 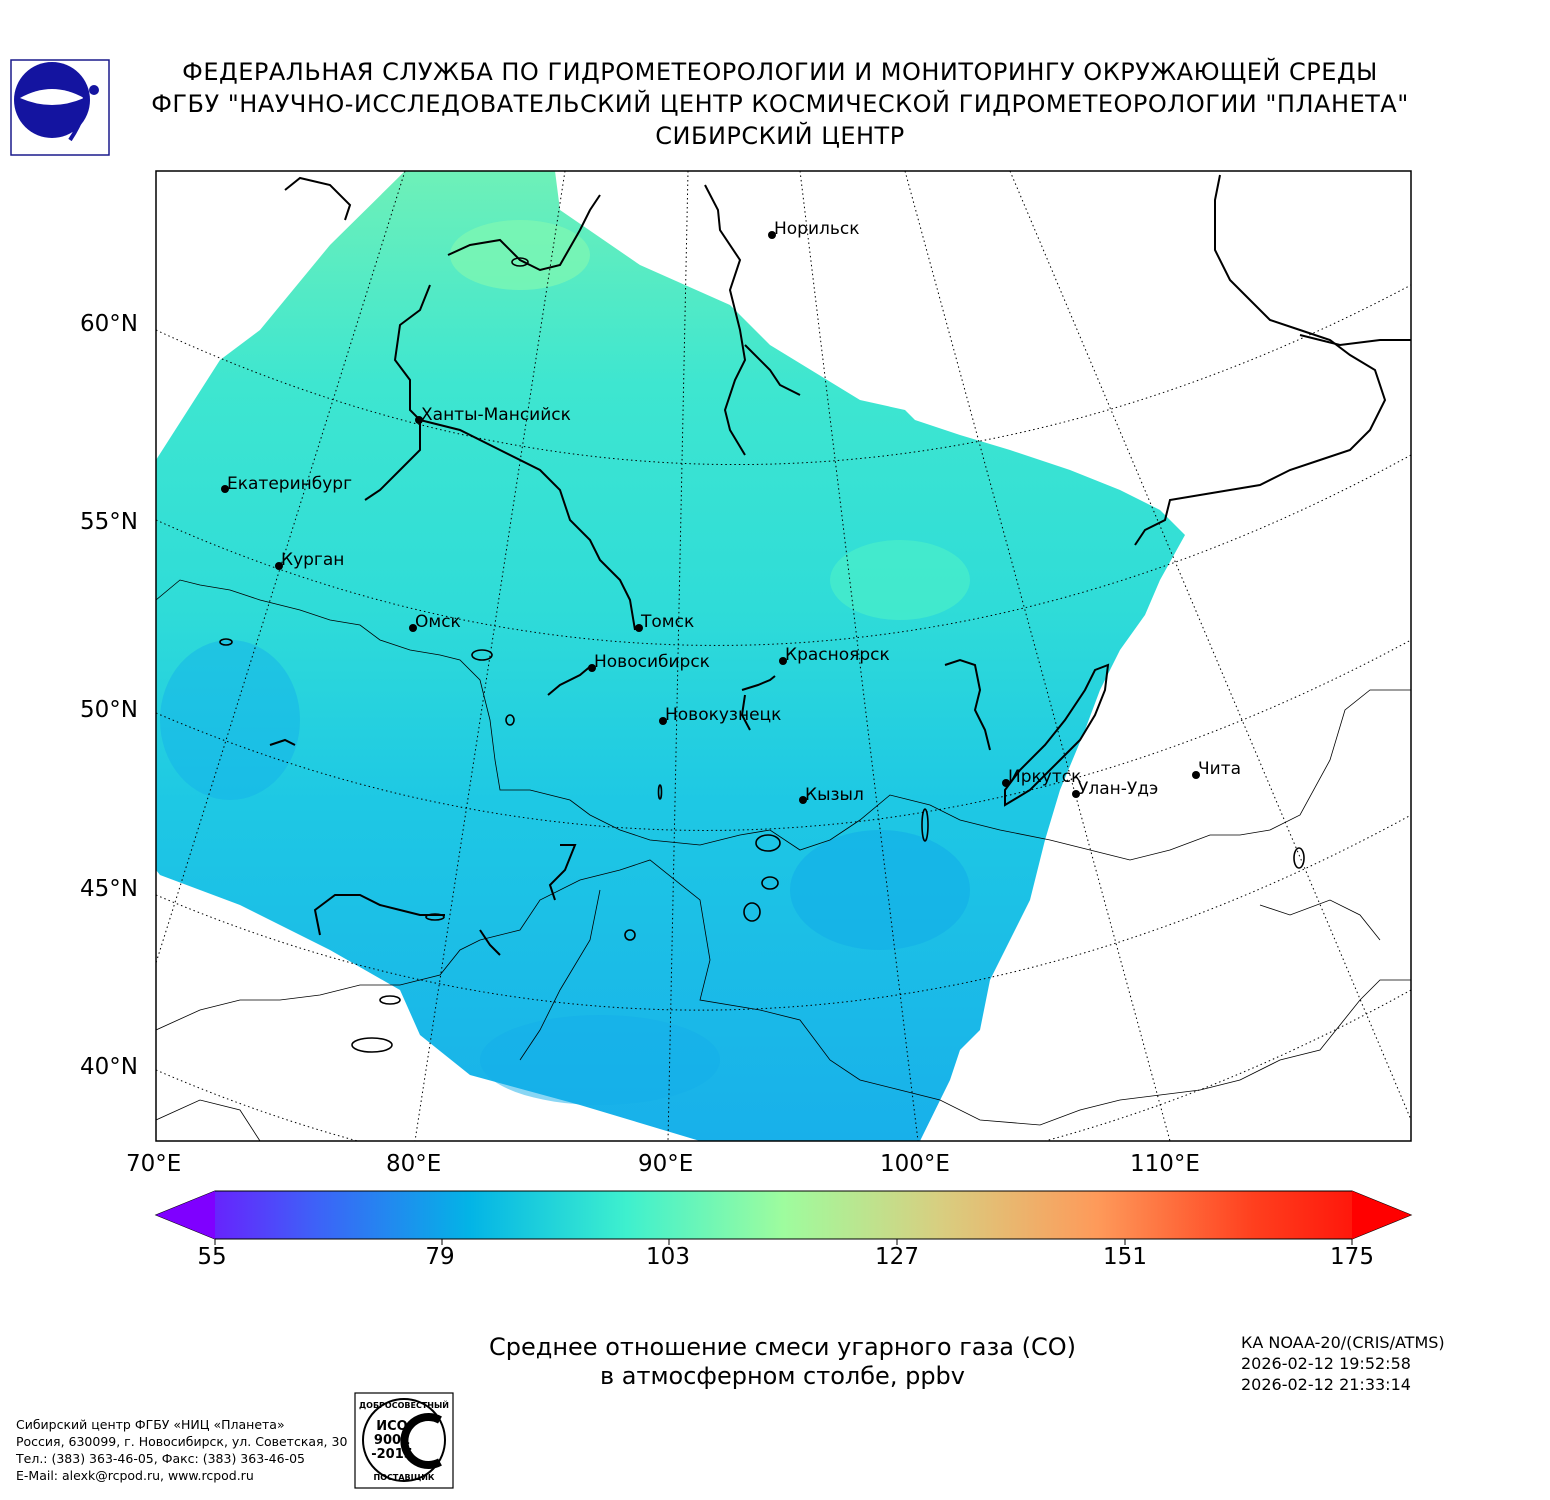 What do you see at coordinates (817, 229) in the screenshot?
I see `city-label-norilsk: Норильск` at bounding box center [817, 229].